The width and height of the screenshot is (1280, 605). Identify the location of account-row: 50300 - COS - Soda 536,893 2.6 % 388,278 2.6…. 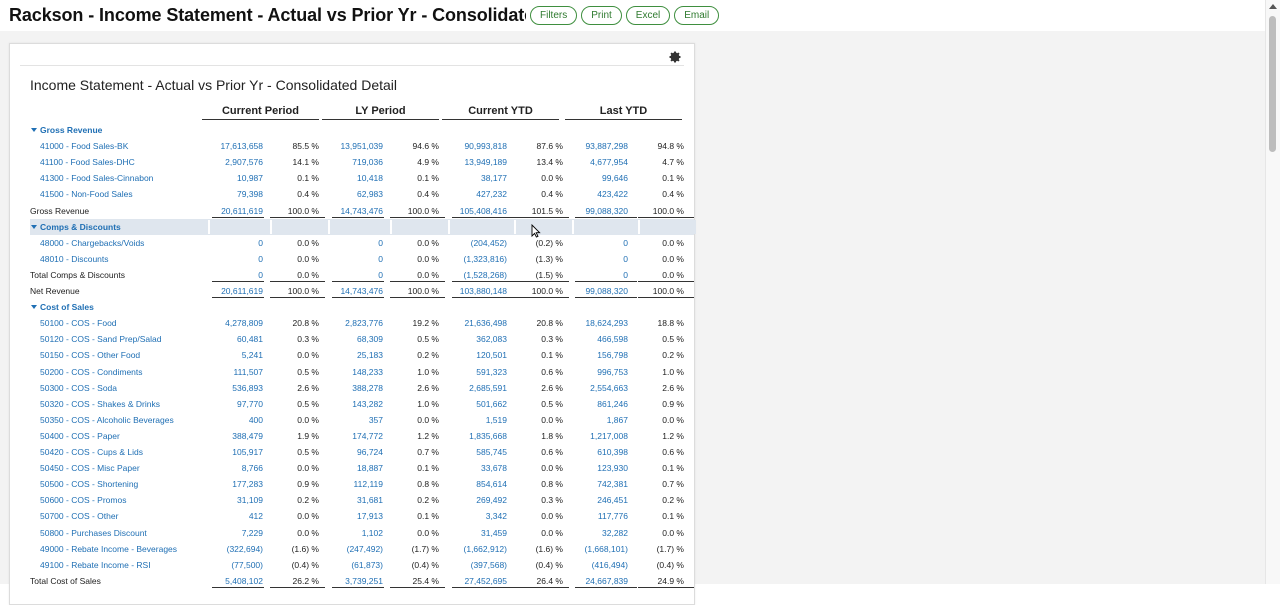
(362, 388).